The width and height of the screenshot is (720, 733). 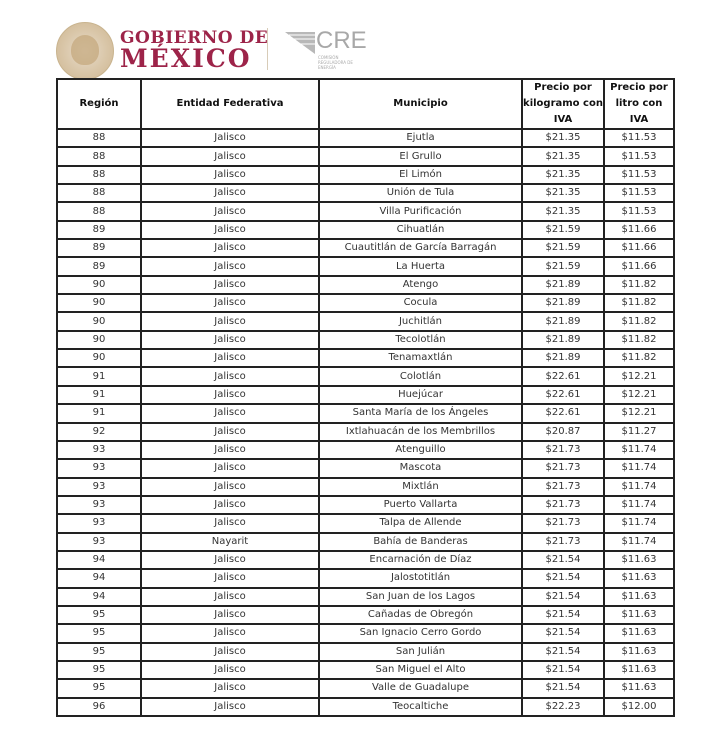 What do you see at coordinates (563, 156) in the screenshot?
I see `cell-price-kg: $21.35` at bounding box center [563, 156].